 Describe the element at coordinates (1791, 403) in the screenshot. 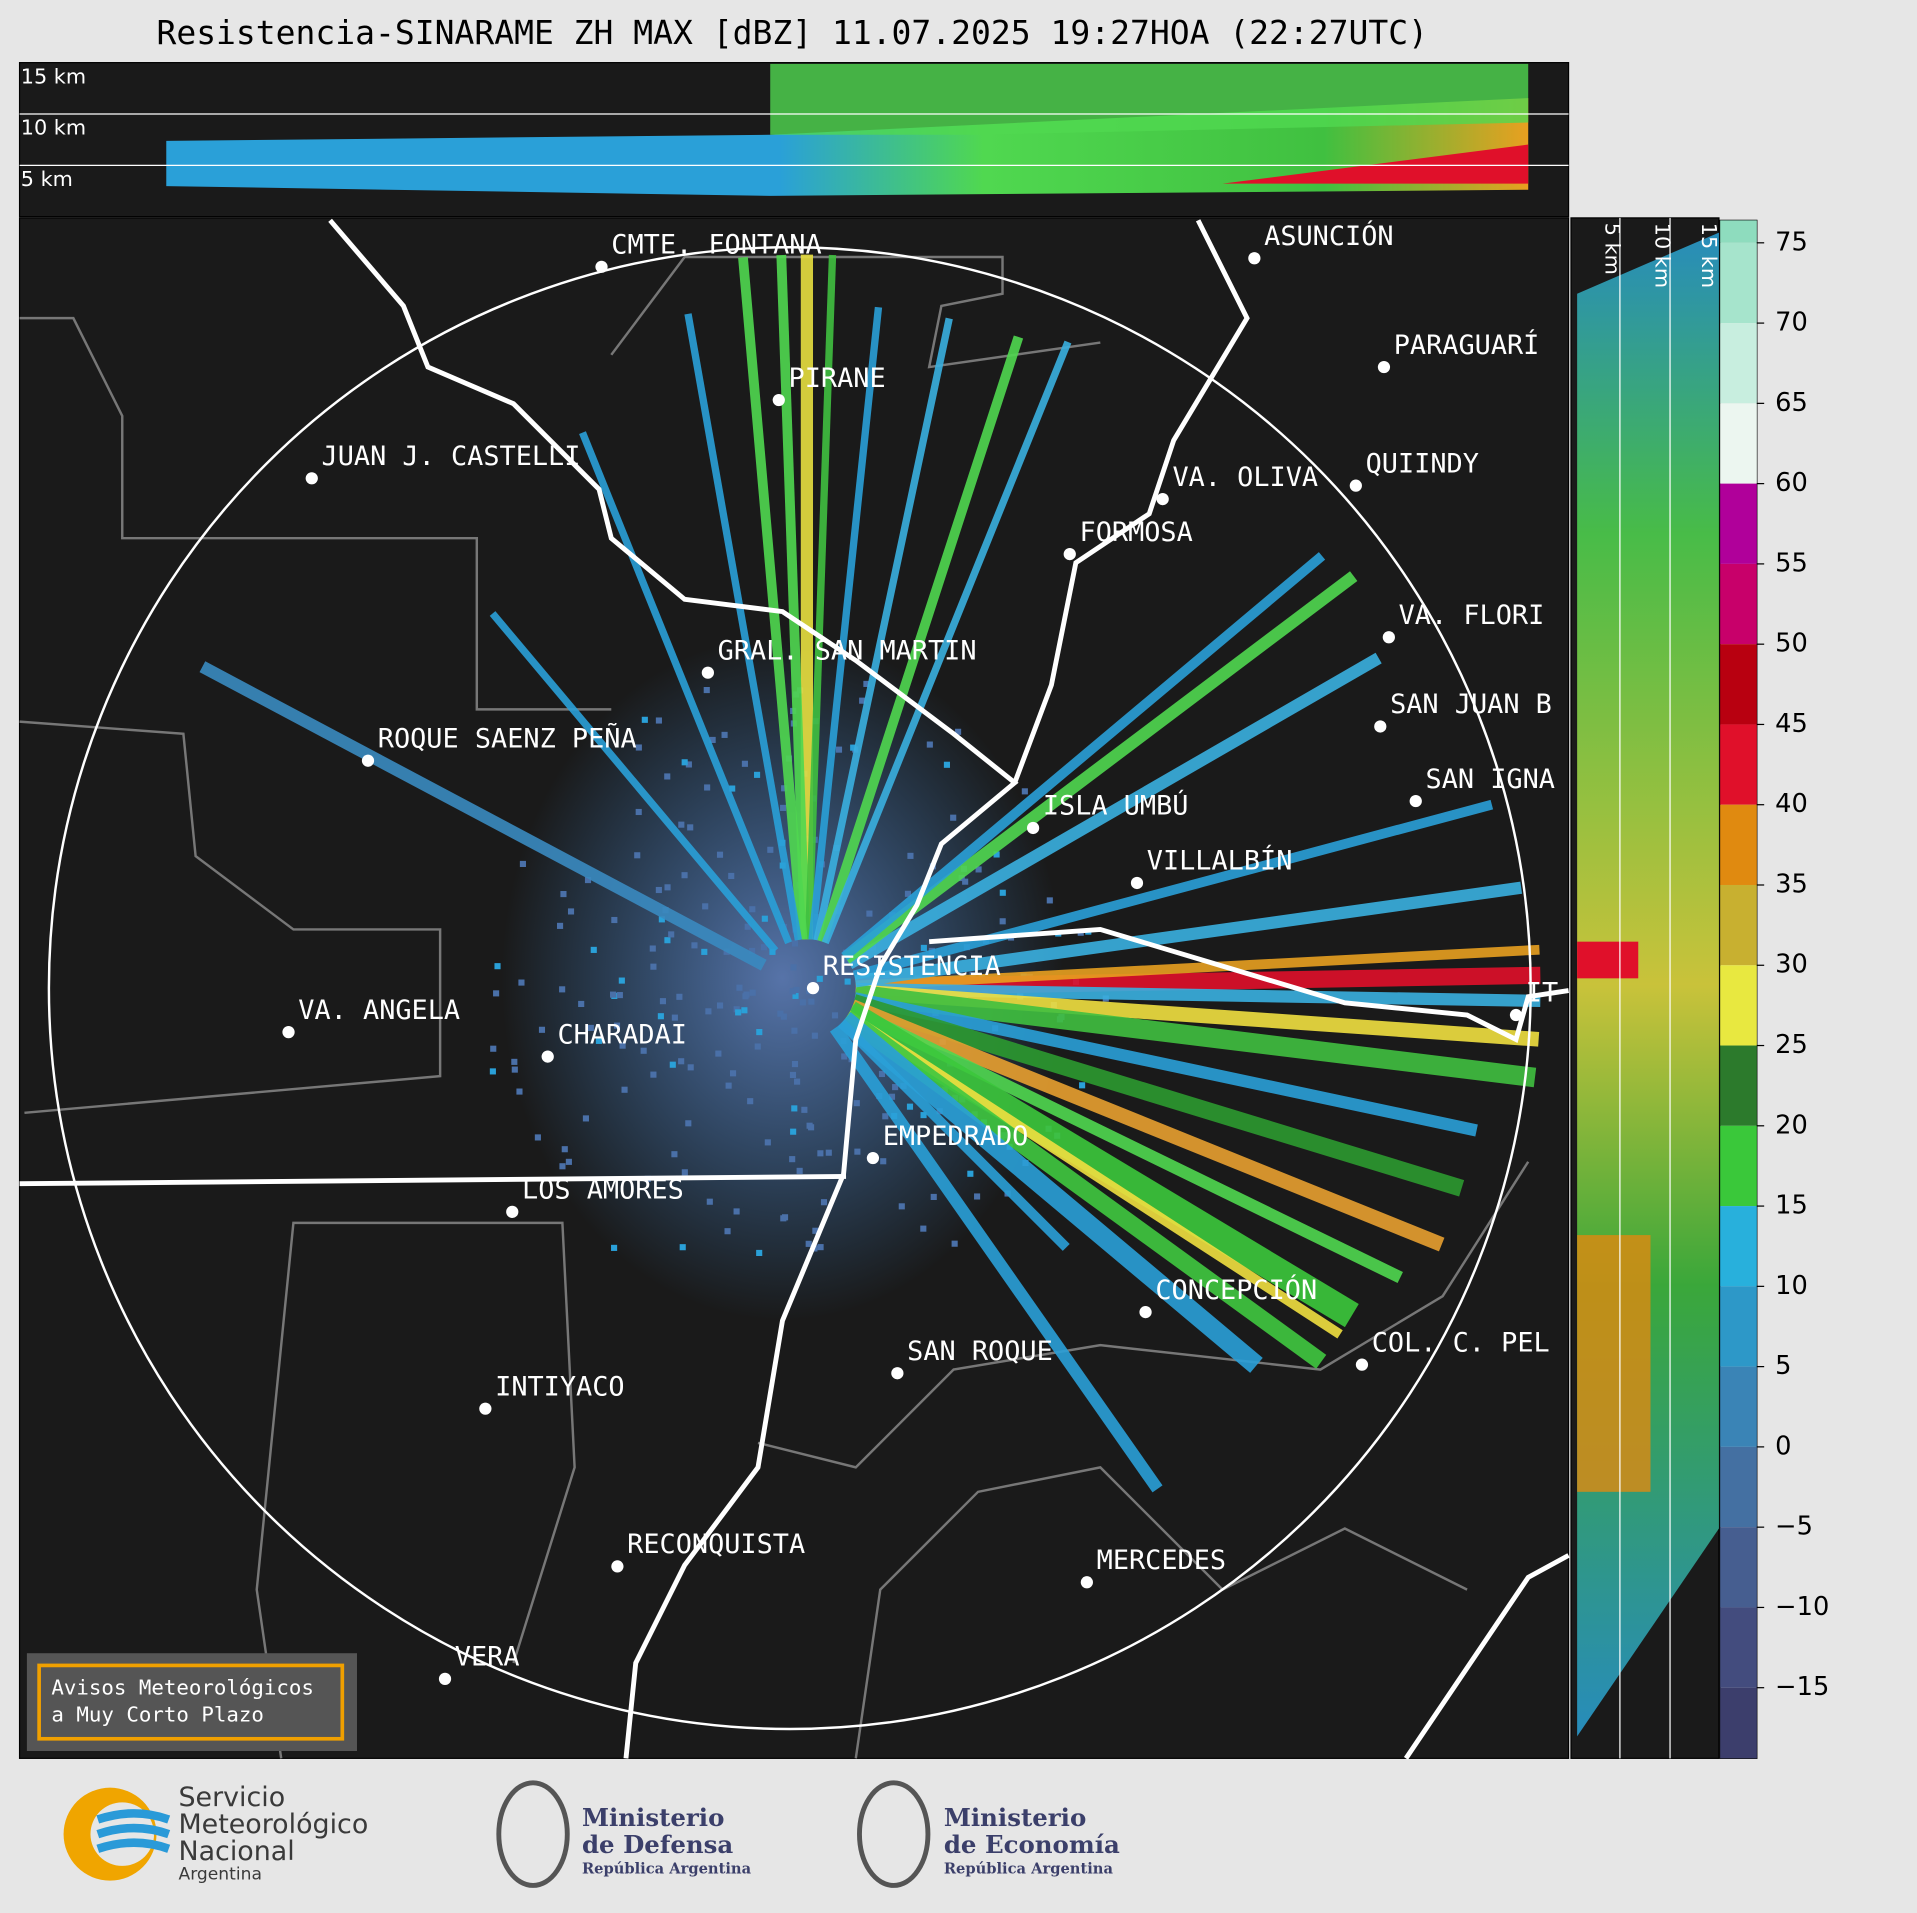

I see `colorbar-label: 65` at that location.